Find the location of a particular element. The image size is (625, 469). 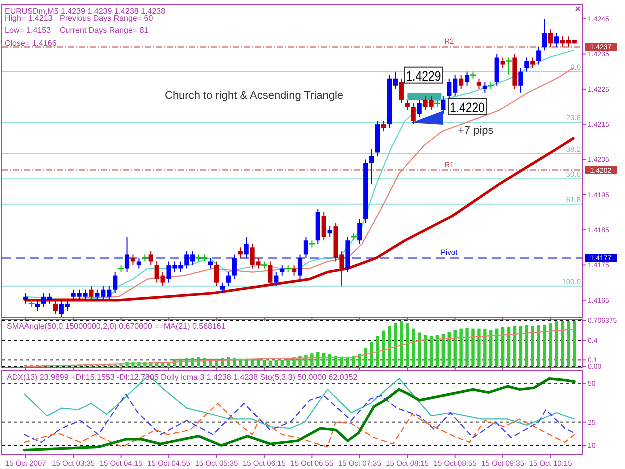

chart-title: EURUSDm,M5 1.4239 1.4239 1.4238 1.4238 is located at coordinates (85, 11).